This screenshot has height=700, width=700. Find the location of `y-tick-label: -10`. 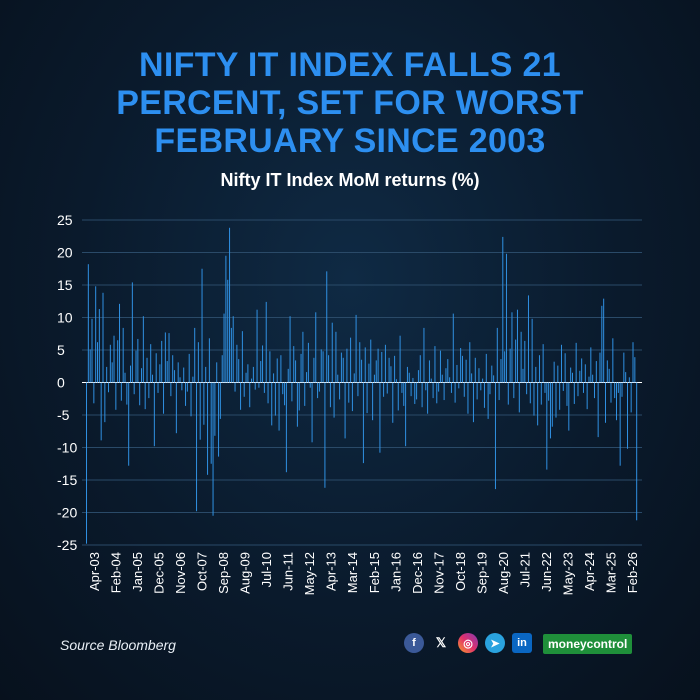

y-tick-label: -10 is located at coordinates (67, 448).